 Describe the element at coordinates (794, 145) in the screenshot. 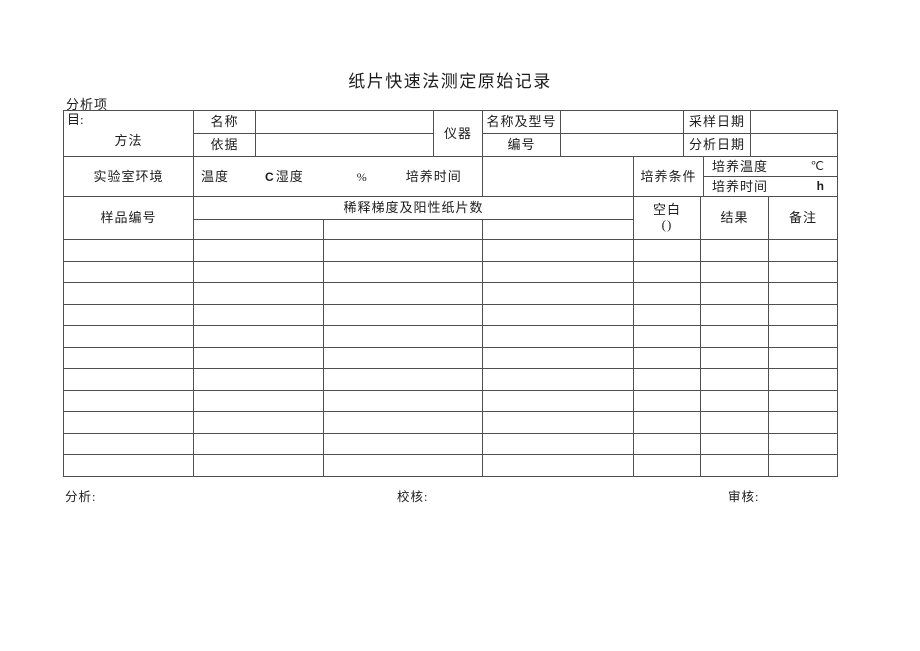

I see `analysis-date-value-cell` at that location.